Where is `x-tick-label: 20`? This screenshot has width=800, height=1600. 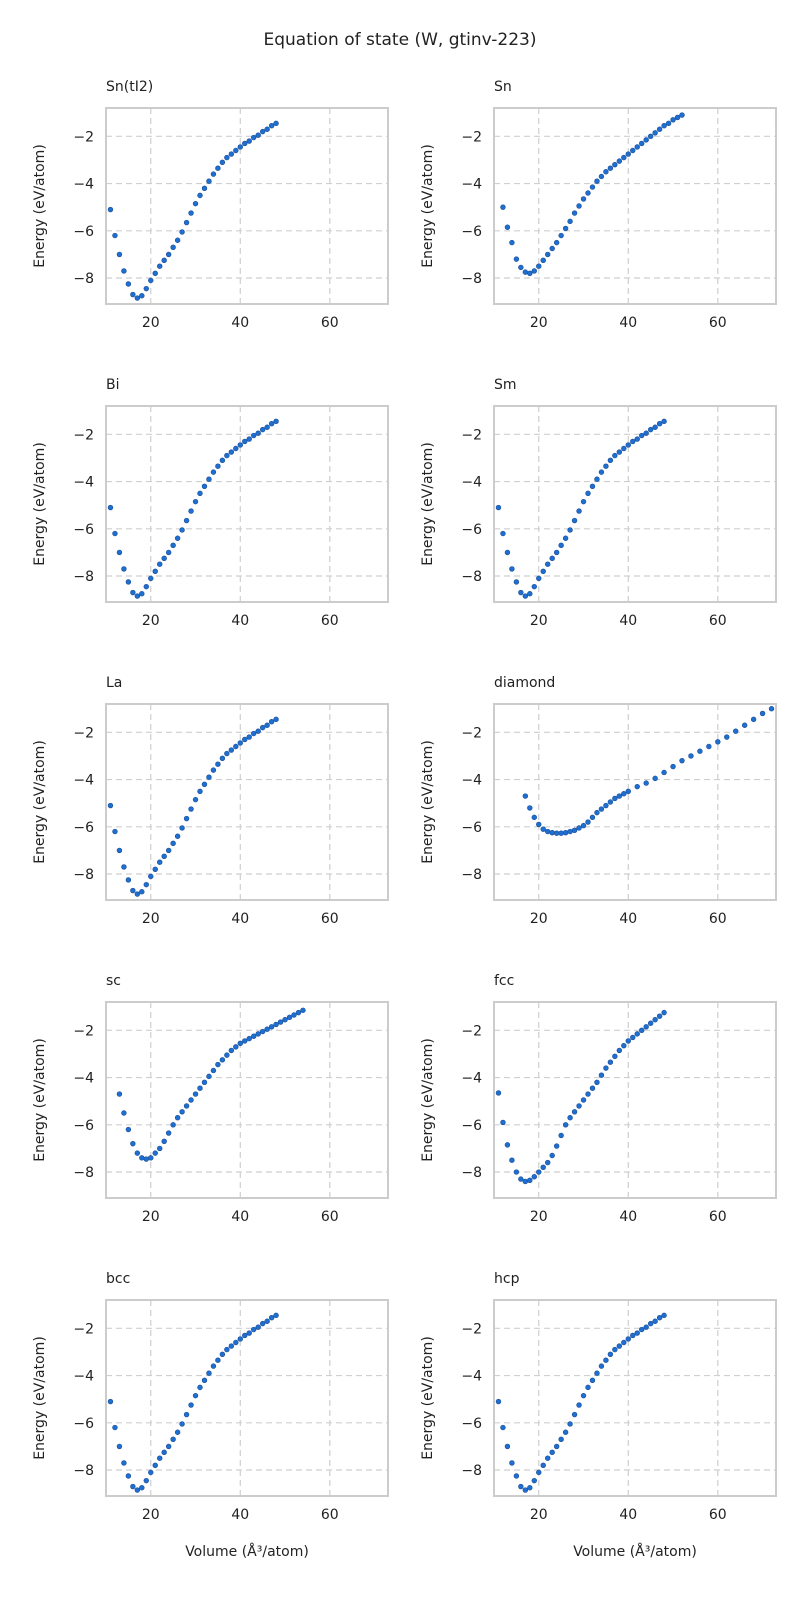 x-tick-label: 20 is located at coordinates (539, 621).